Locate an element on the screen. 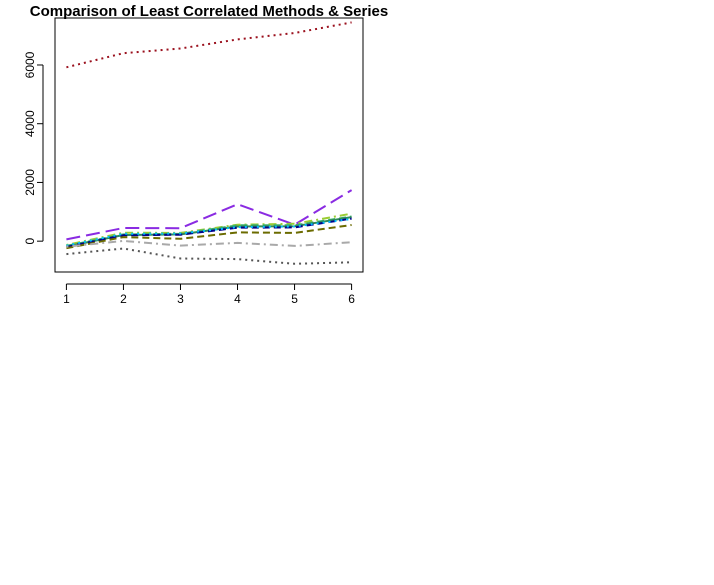 This screenshot has height=585, width=714. y-tick-label: 0 is located at coordinates (30, 241).